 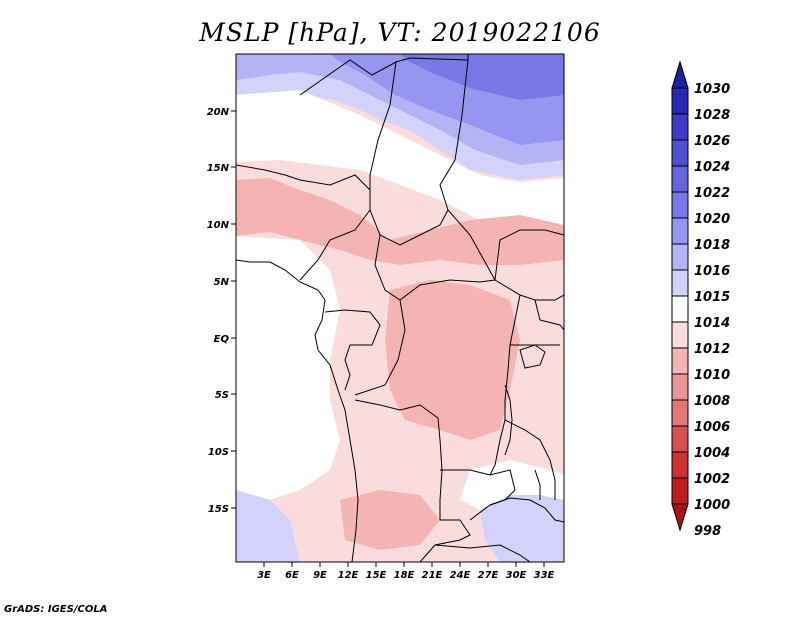 I want to click on pressure-field-sahel-low, so click(x=400, y=221).